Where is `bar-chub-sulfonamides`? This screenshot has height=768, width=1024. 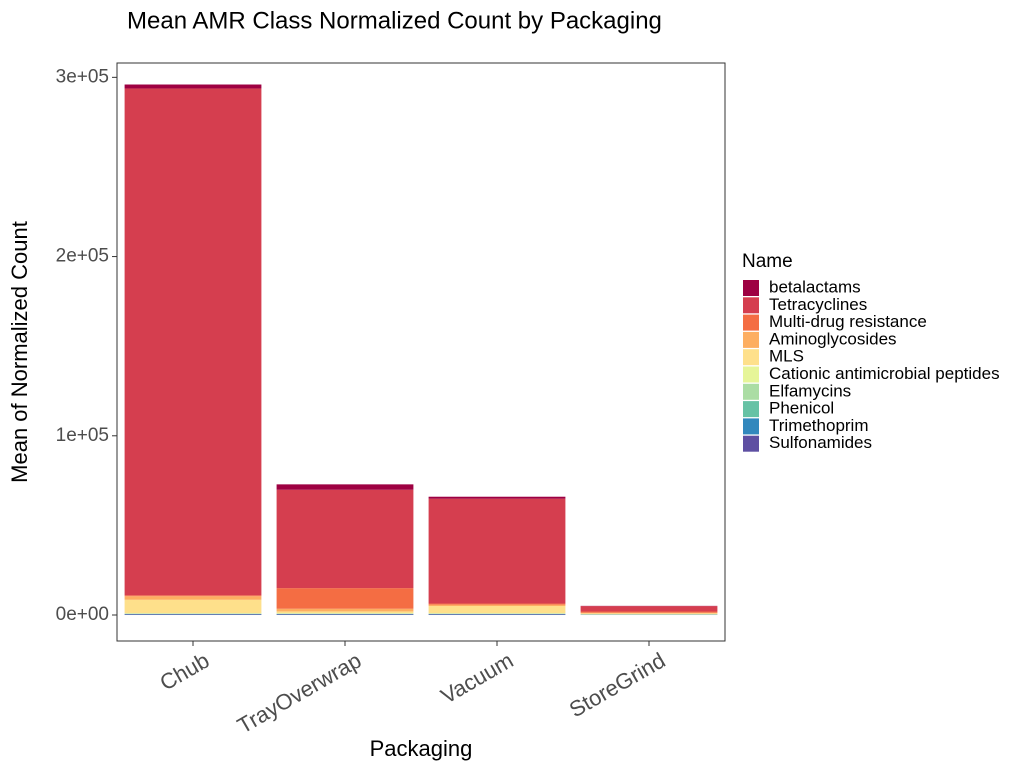
bar-chub-sulfonamides is located at coordinates (193, 615).